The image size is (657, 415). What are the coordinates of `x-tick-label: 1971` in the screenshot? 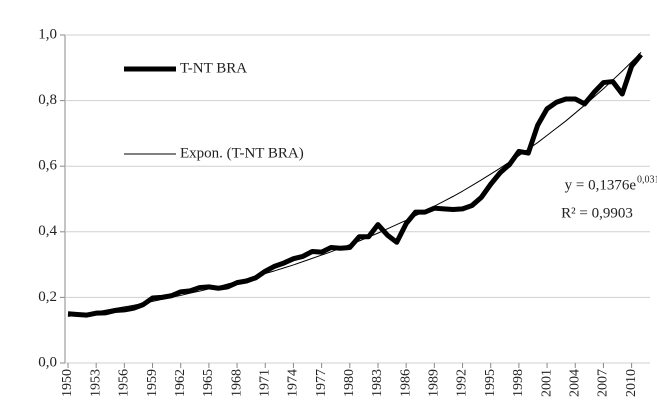 It's located at (264, 383).